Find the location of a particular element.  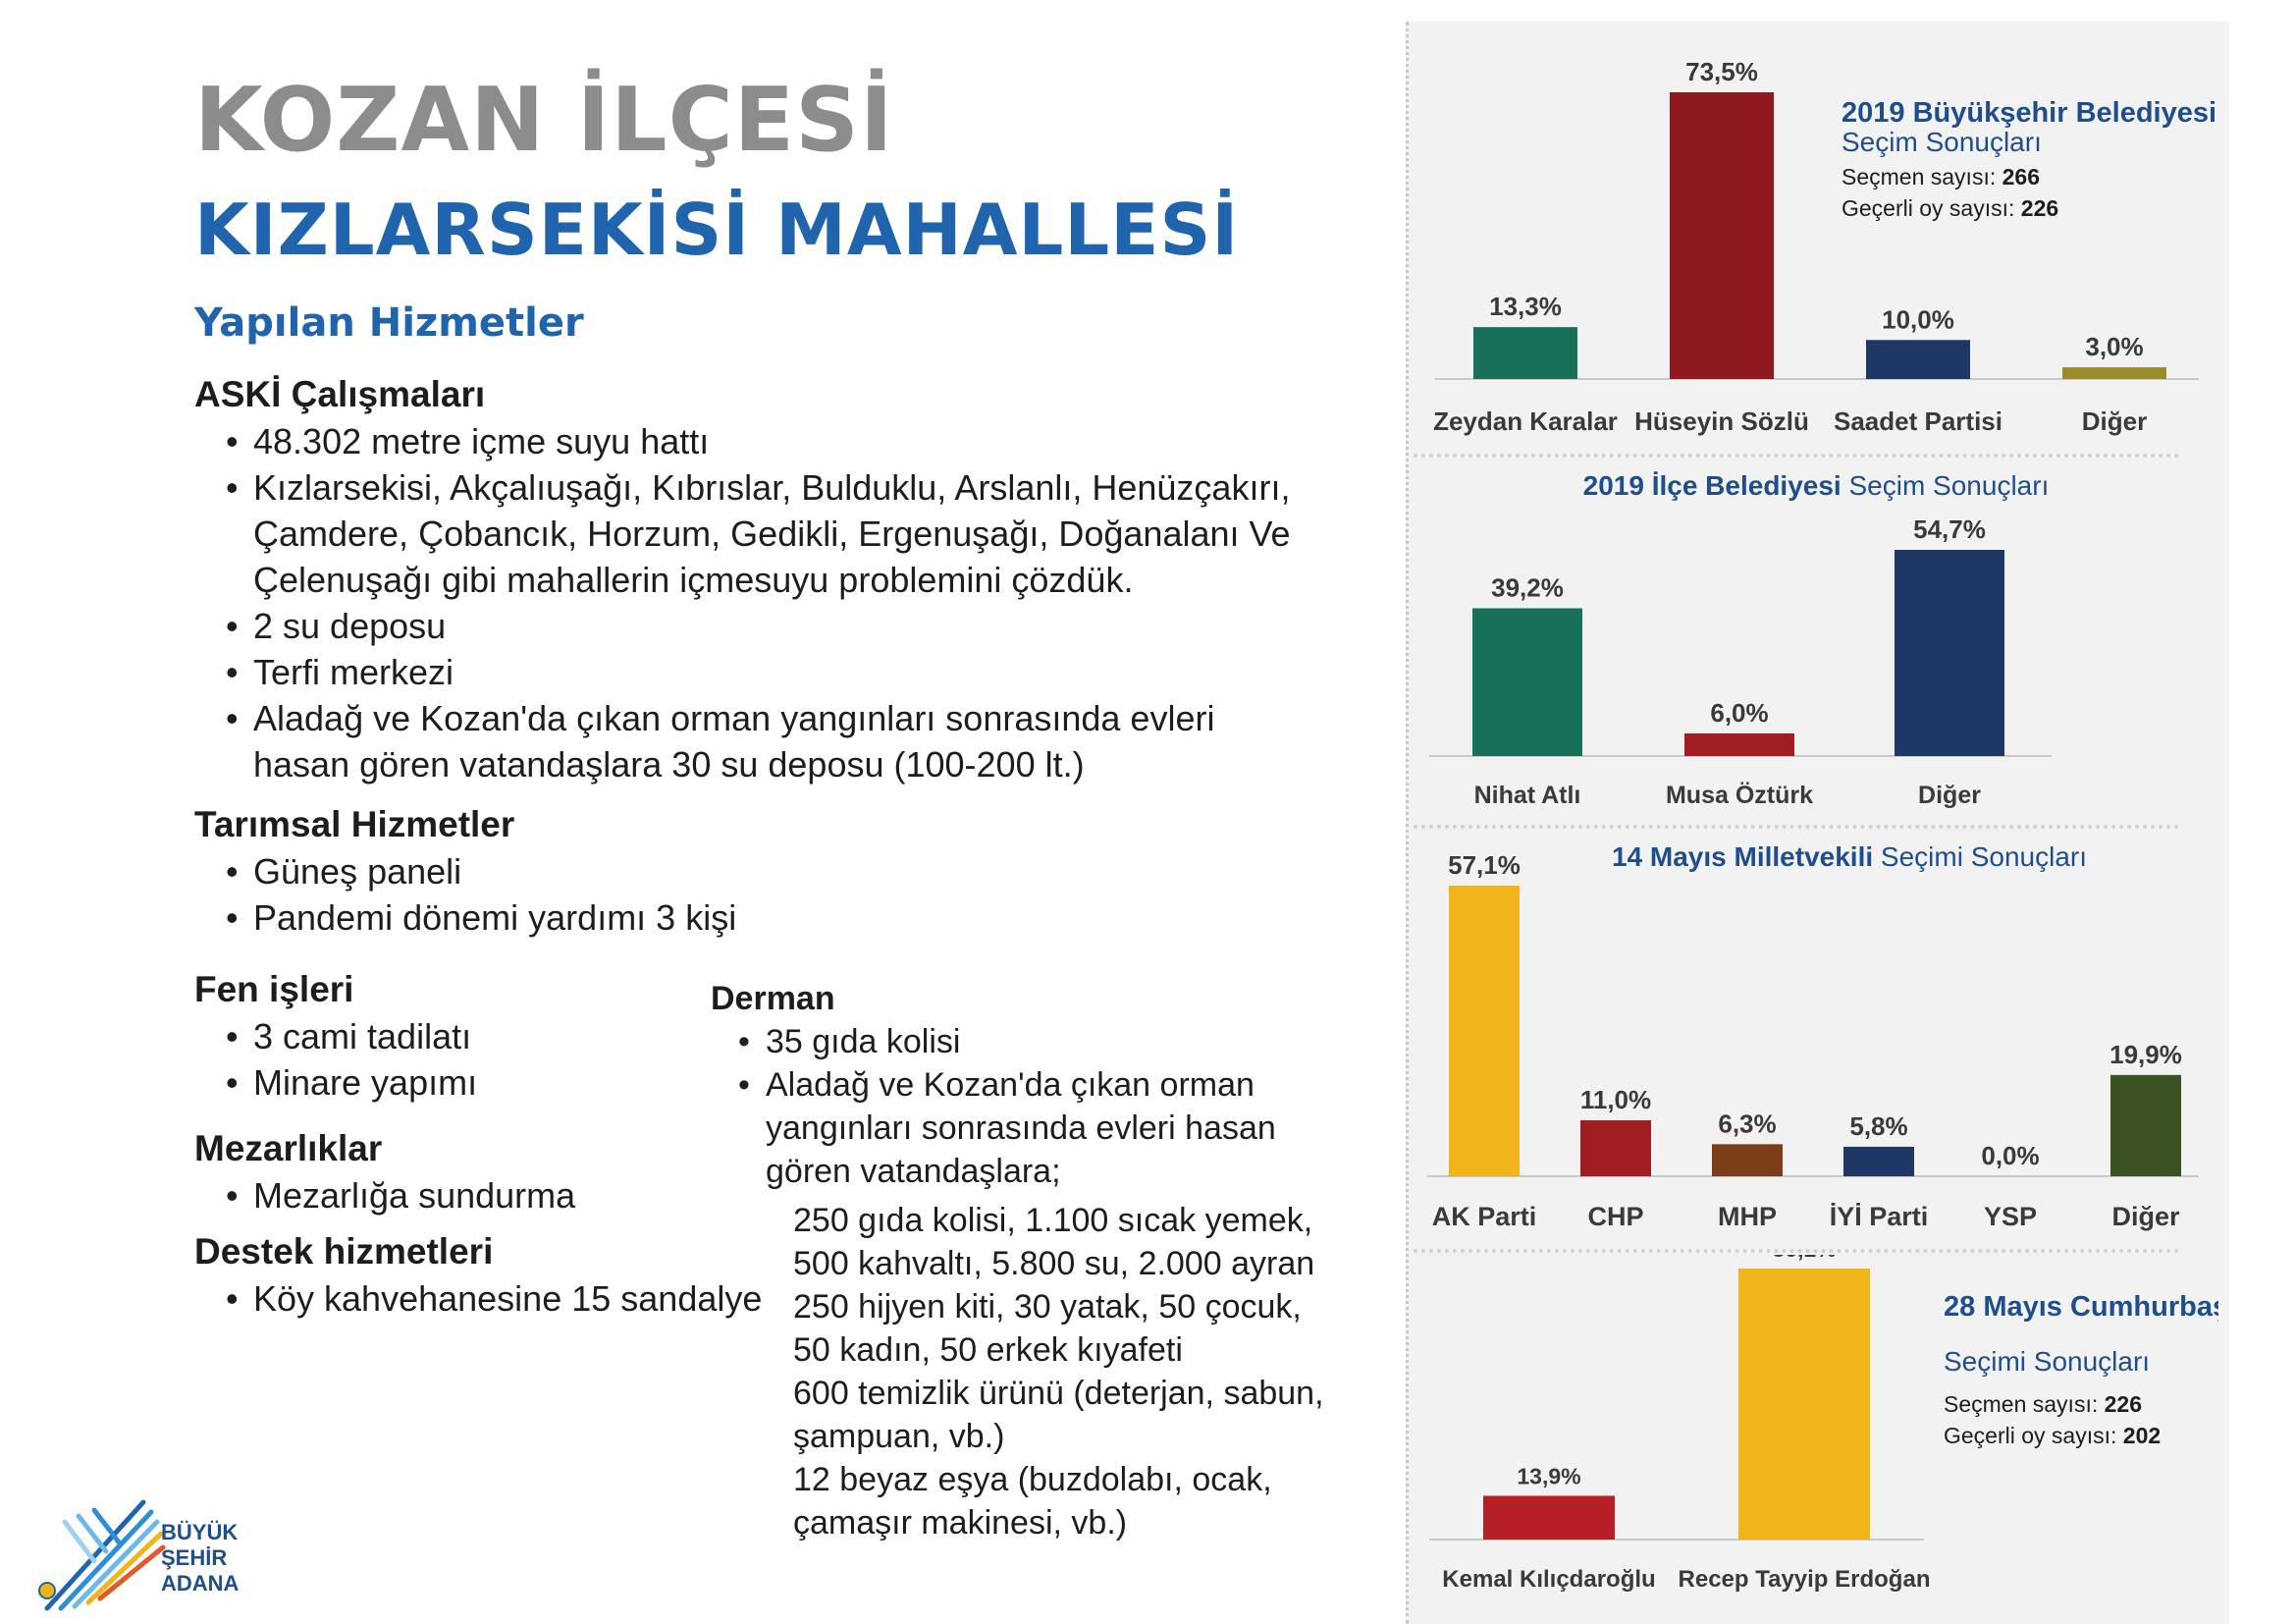

category-label: Hüseyin Sözlü is located at coordinates (1721, 421).